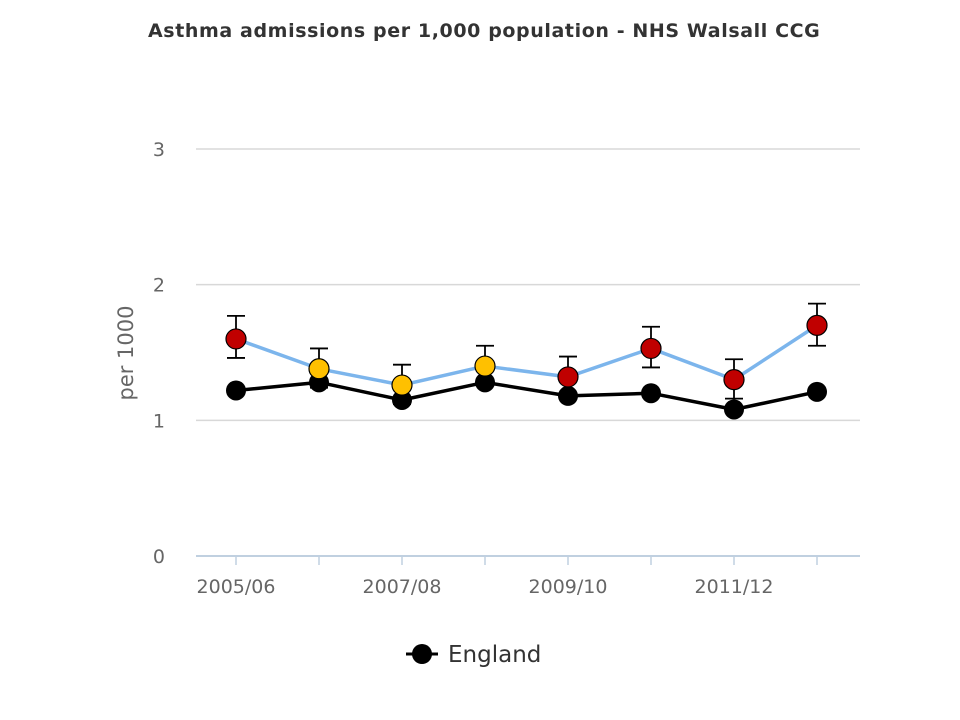 The width and height of the screenshot is (960, 720). I want to click on x-tick-label-2009-10: 2009/10, so click(568, 587).